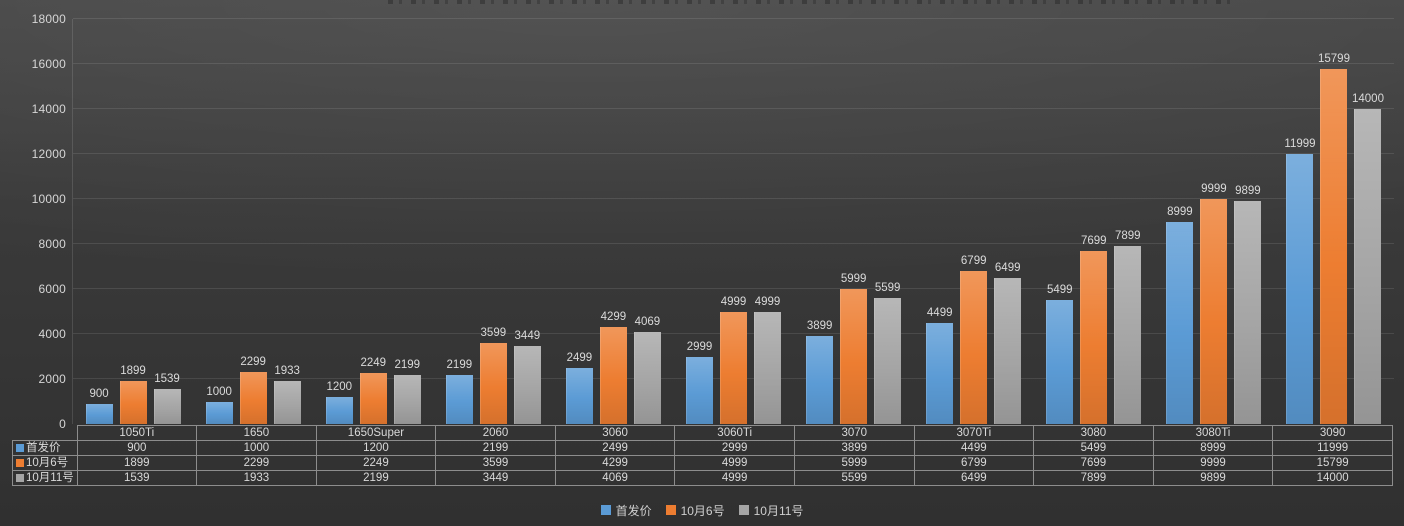  I want to click on table-category-header: 3080, so click(1093, 433).